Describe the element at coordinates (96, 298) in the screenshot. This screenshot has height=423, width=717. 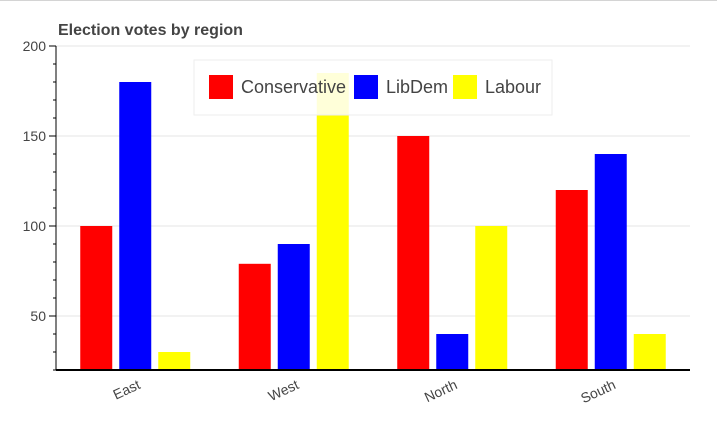
I see `bar-conservative-east` at that location.